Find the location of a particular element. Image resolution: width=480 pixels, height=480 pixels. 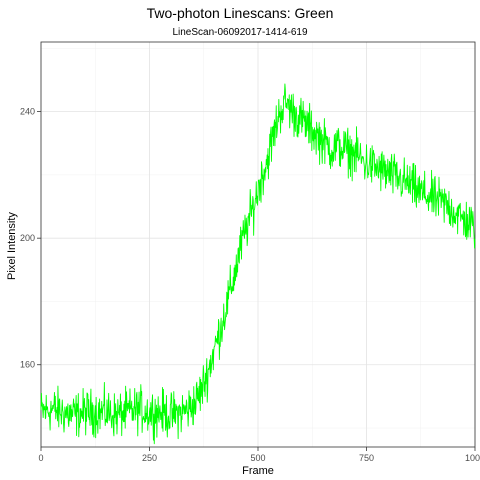

y-tick-label: 240 is located at coordinates (27, 112).